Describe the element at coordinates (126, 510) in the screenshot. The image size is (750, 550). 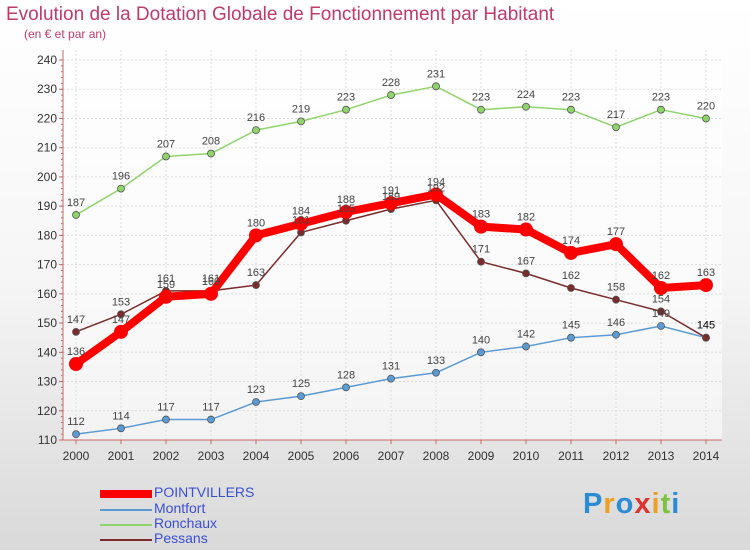
I see `legend-swatch-montfort` at that location.